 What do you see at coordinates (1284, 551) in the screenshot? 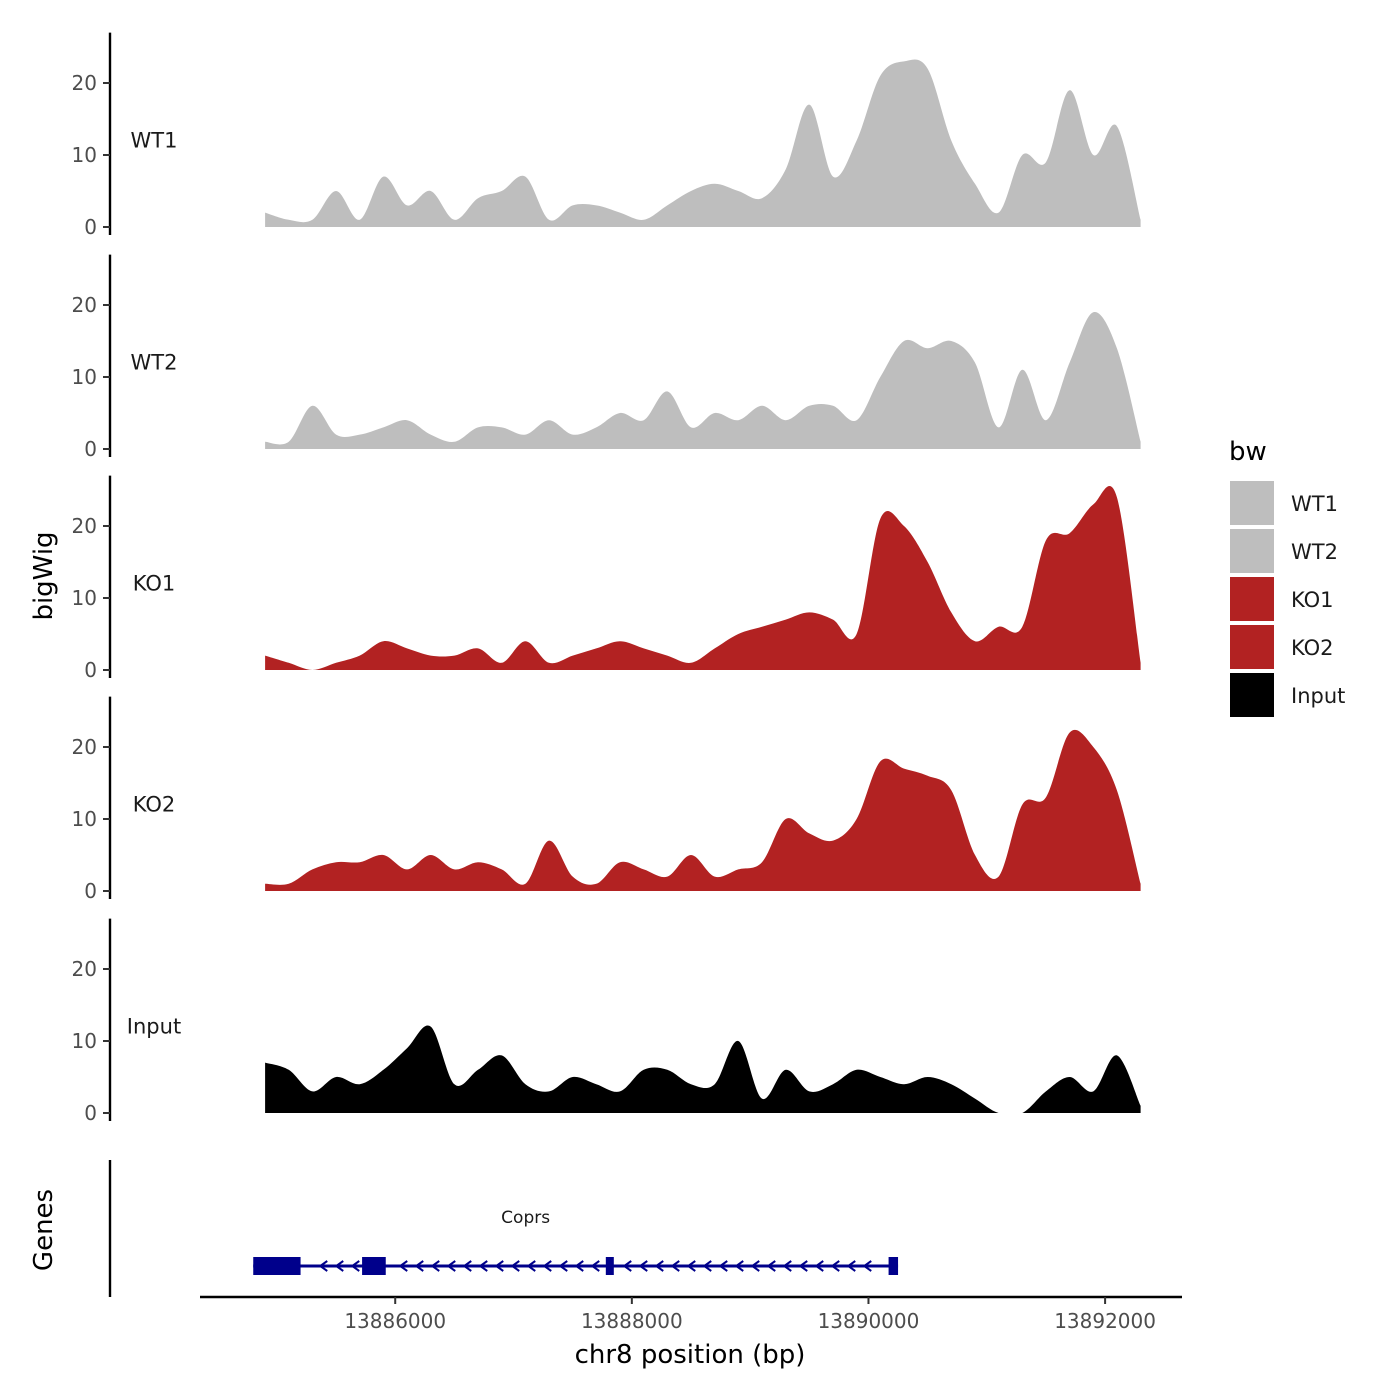
I see `legend-entry-wt2: WT2` at bounding box center [1284, 551].